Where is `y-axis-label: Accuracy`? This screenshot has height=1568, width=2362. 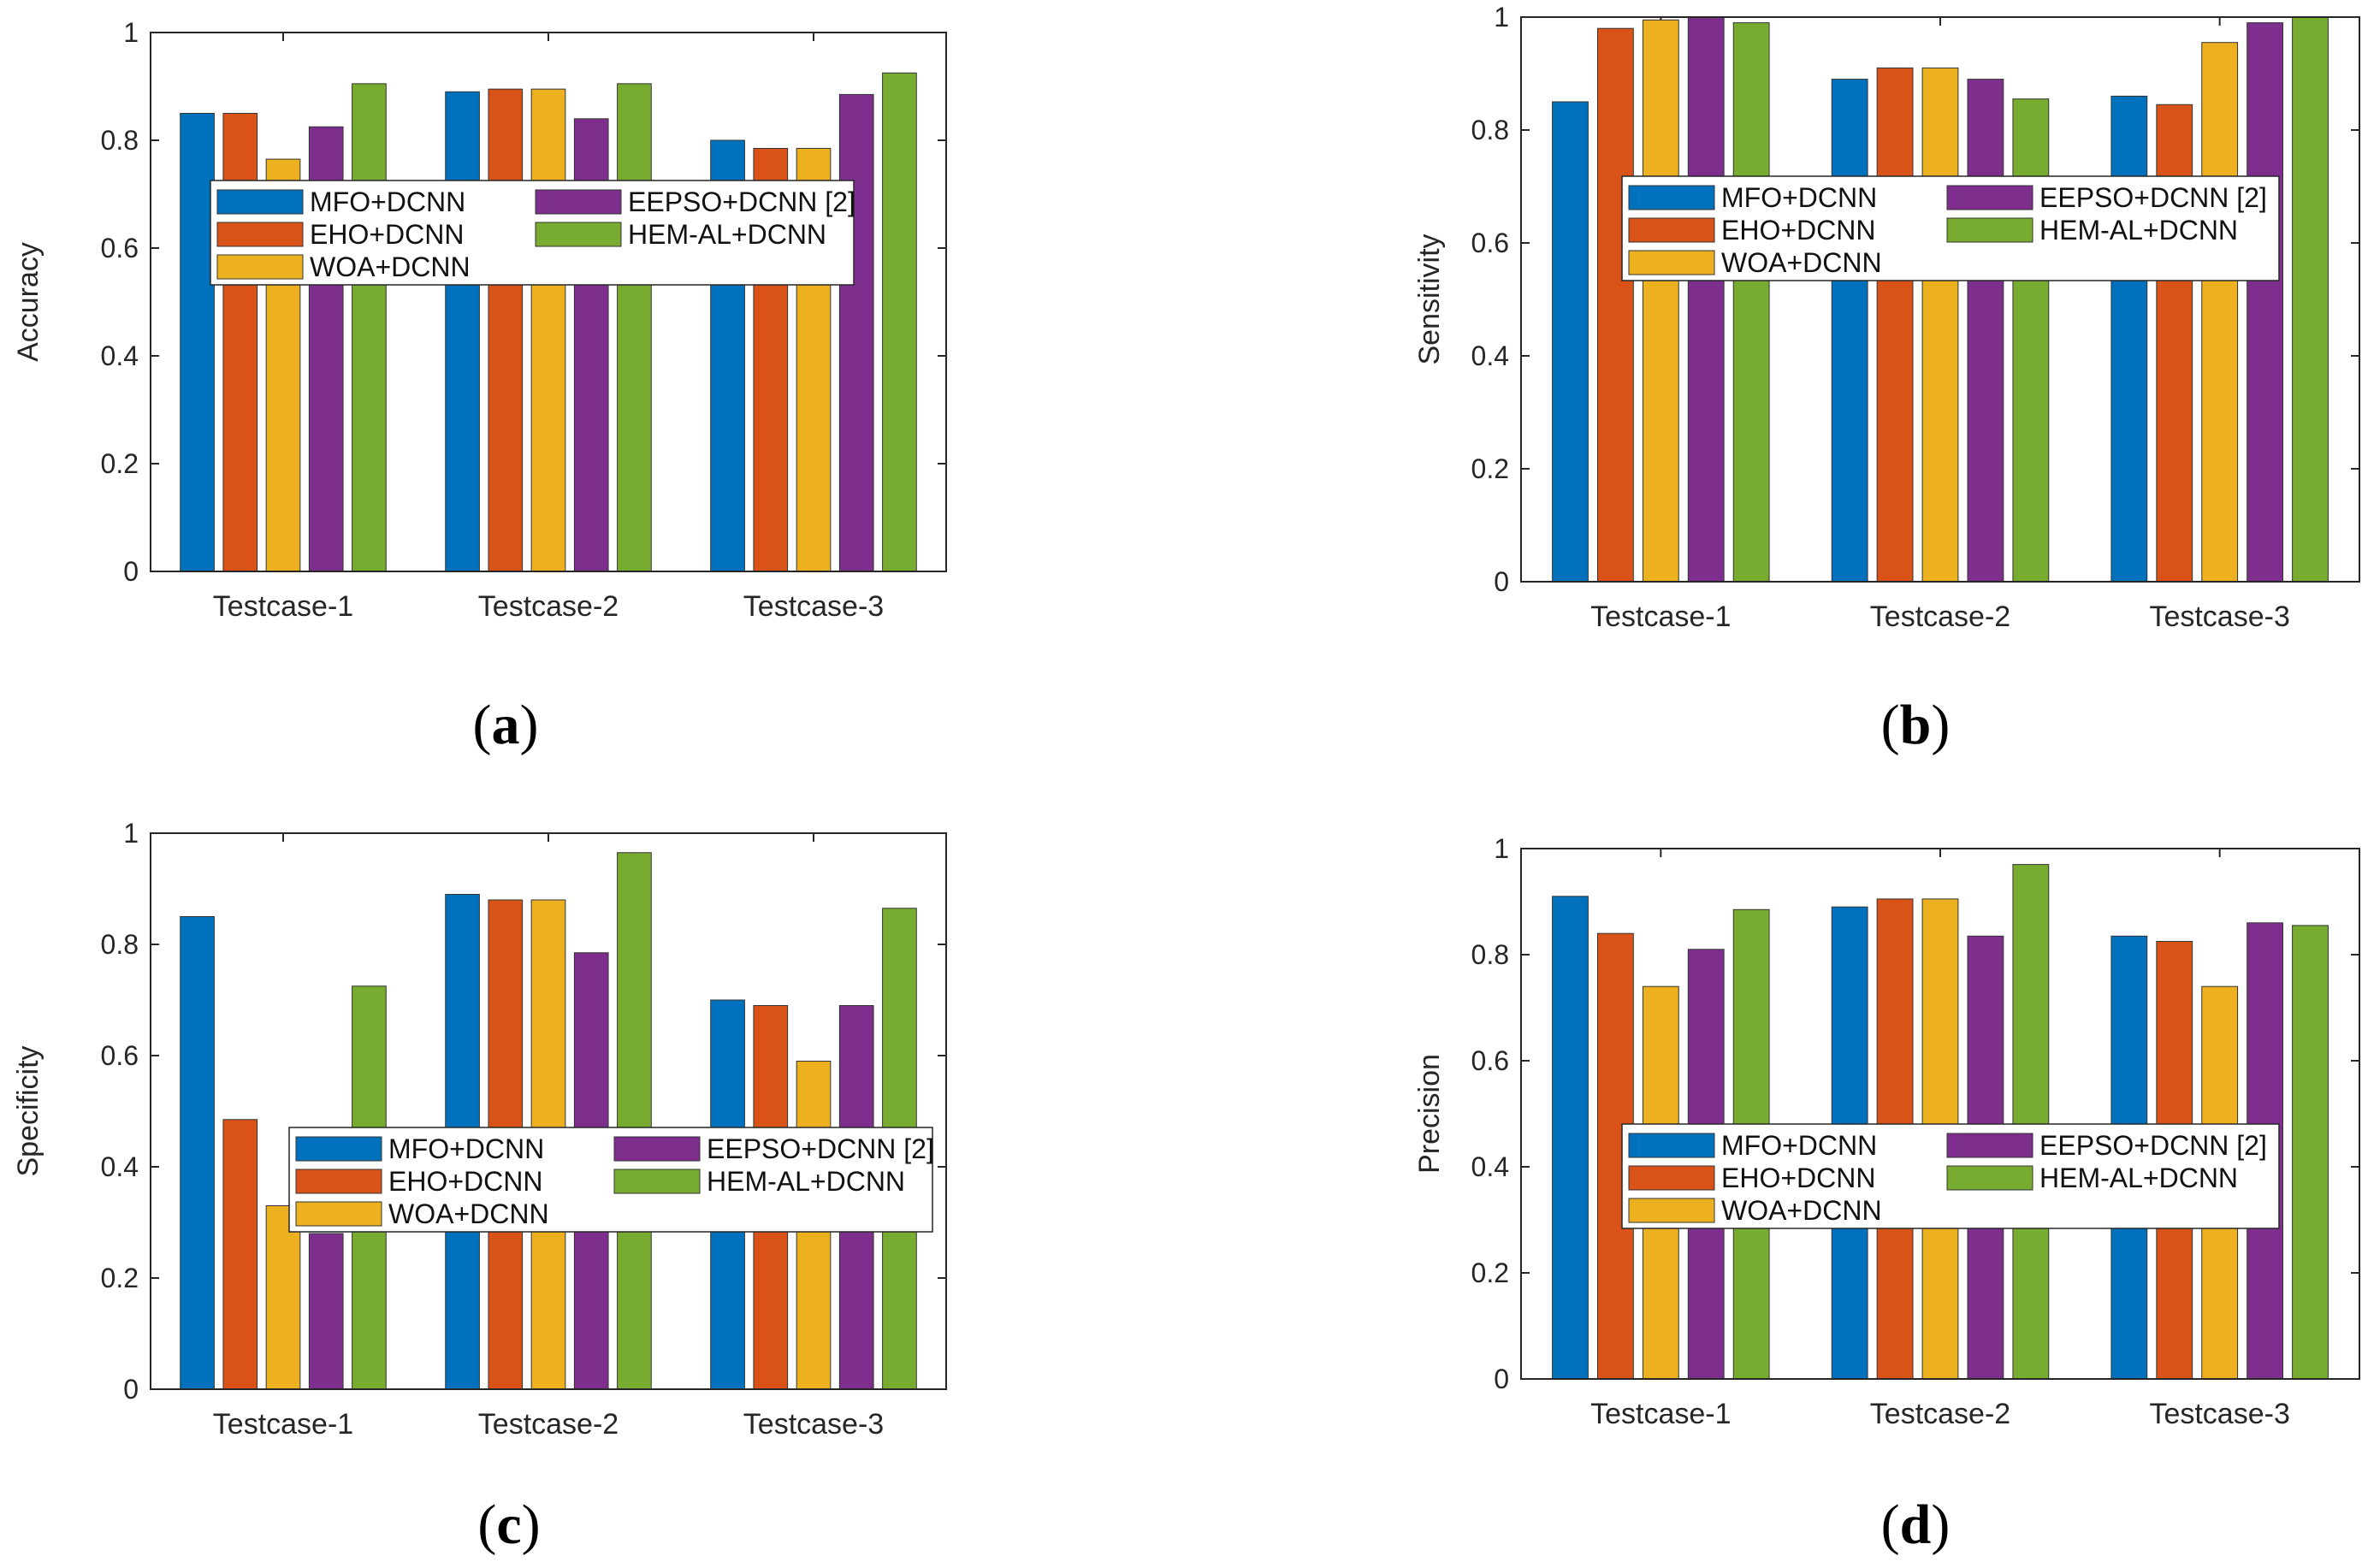
y-axis-label: Accuracy is located at coordinates (28, 302).